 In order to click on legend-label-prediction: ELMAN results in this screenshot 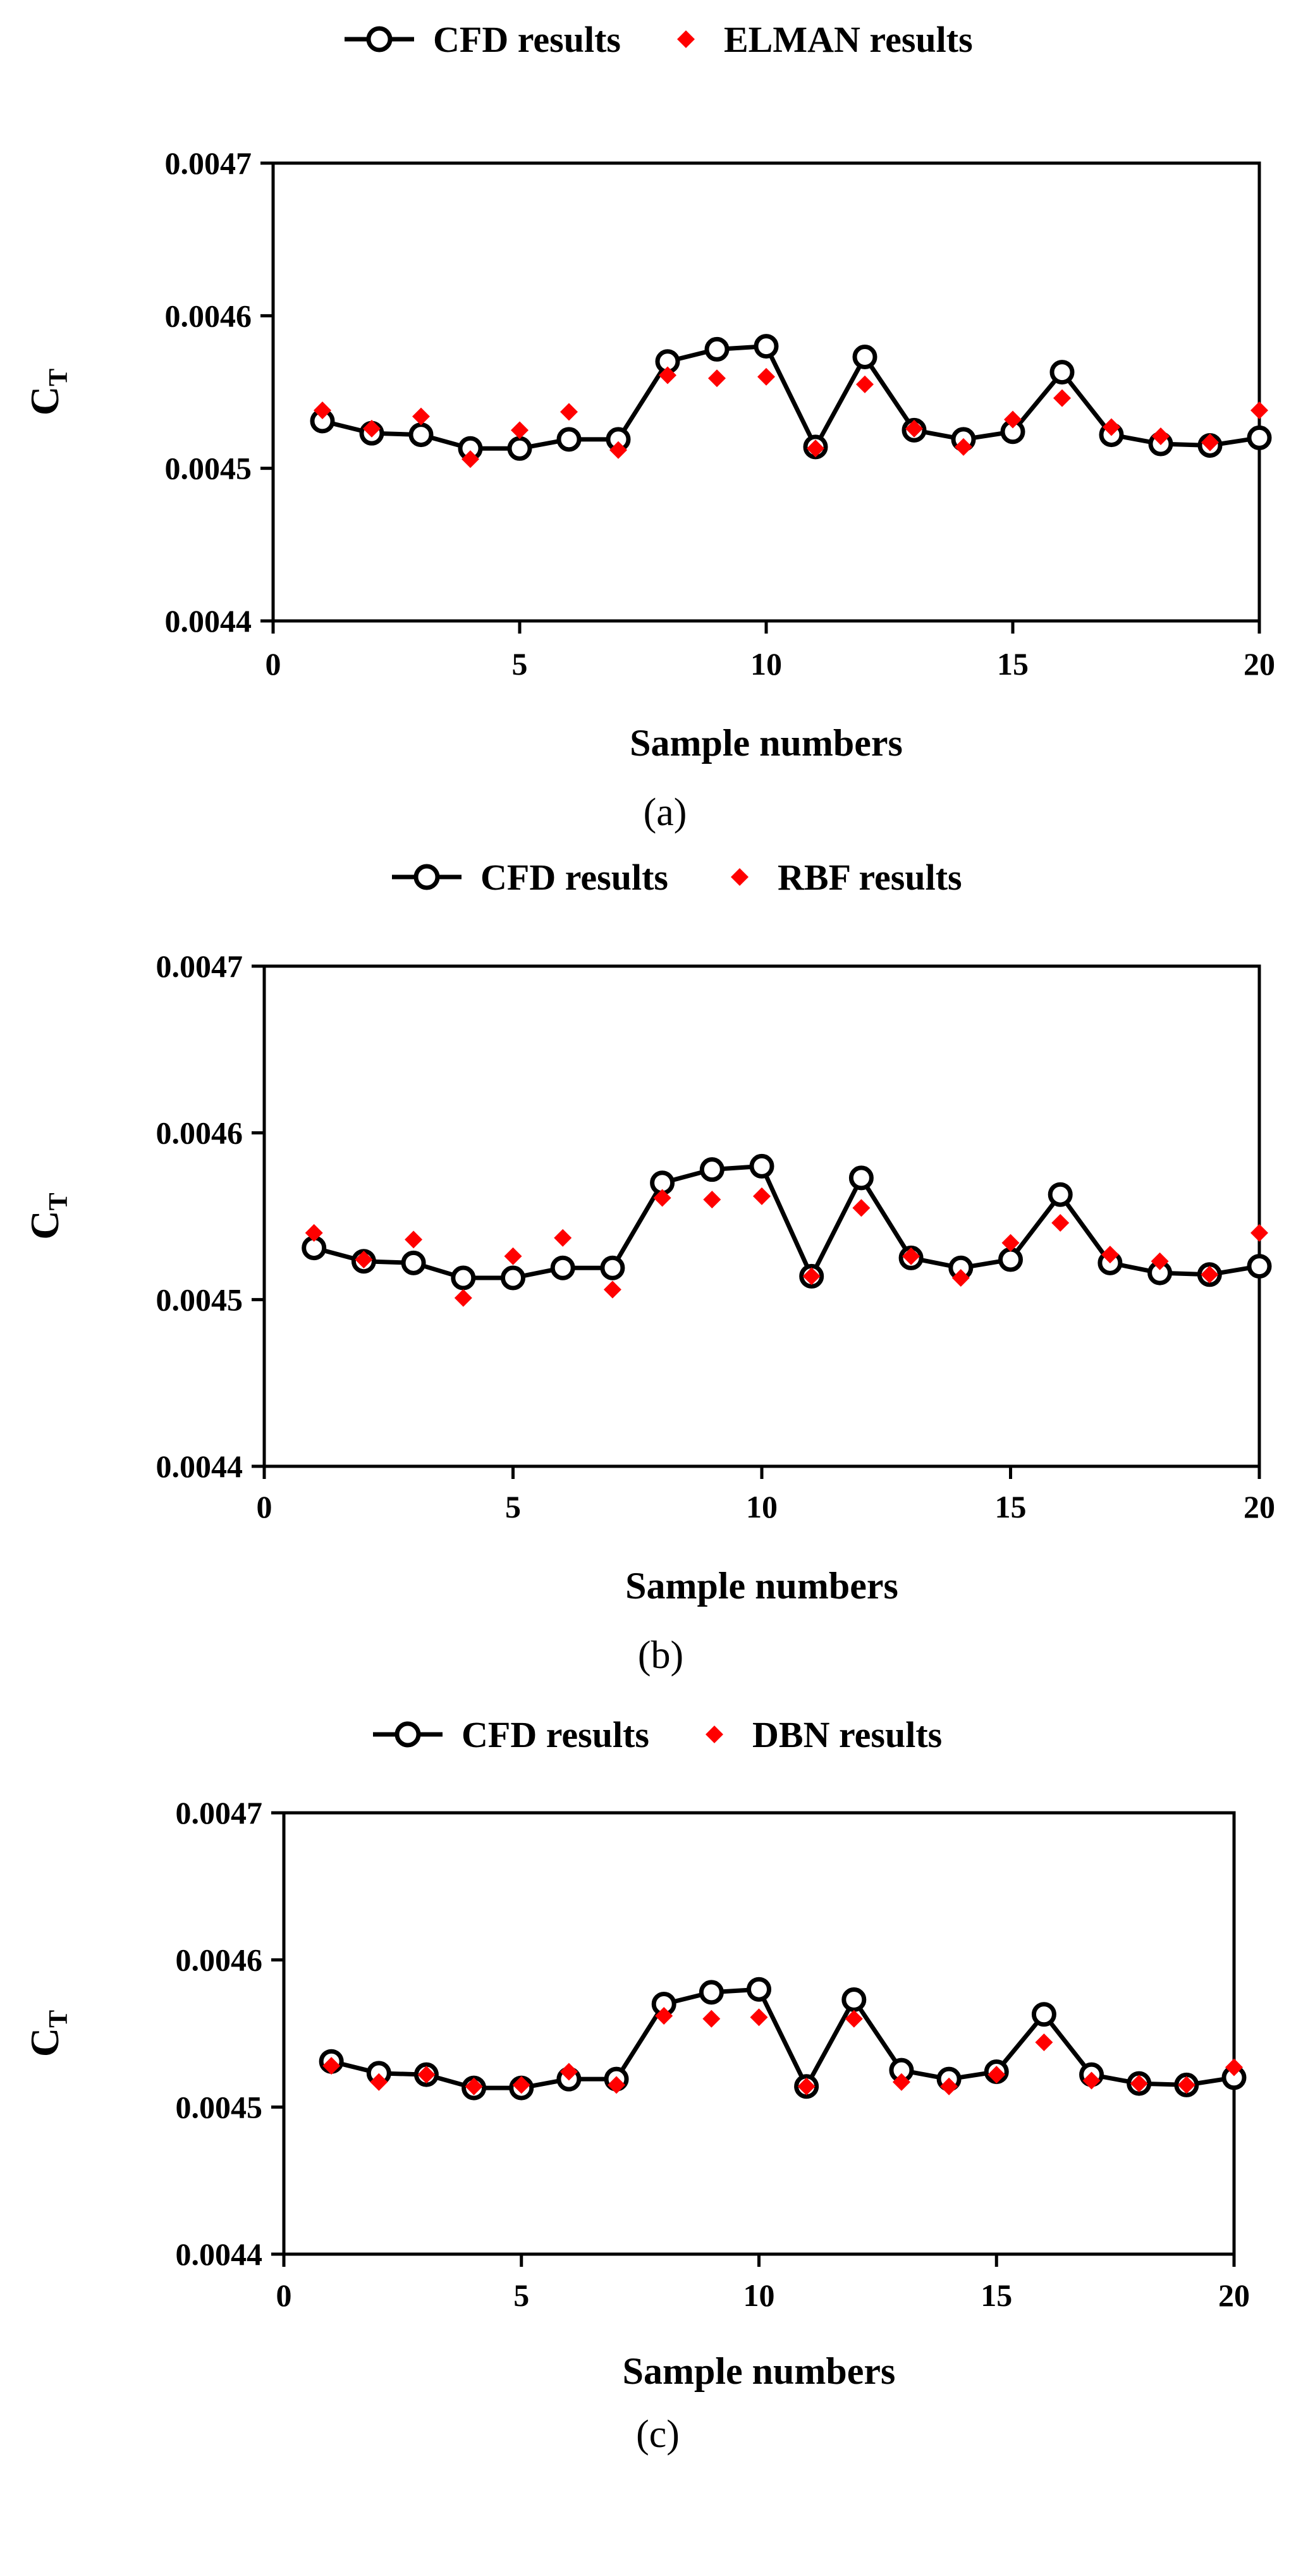, I will do `click(848, 39)`.